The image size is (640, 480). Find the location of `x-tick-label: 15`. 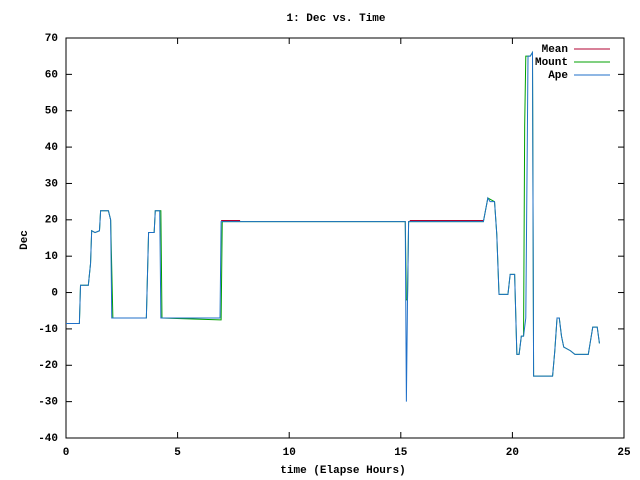

x-tick-label: 15 is located at coordinates (401, 453).